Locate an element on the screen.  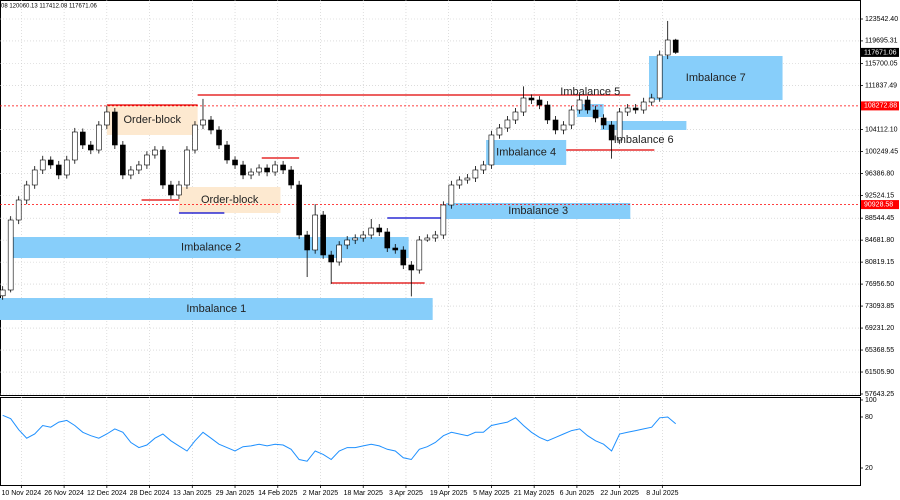
price-tag-label: 117671.06 is located at coordinates (880, 52).